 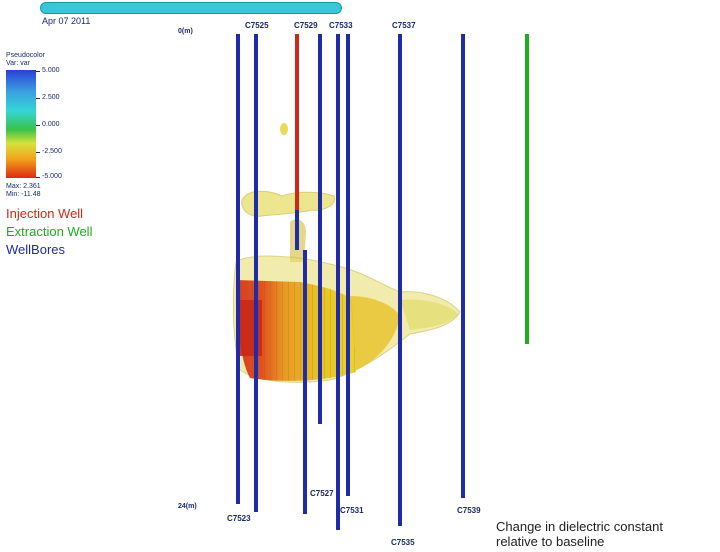 I want to click on well-label-c7527: C7527, so click(x=322, y=493).